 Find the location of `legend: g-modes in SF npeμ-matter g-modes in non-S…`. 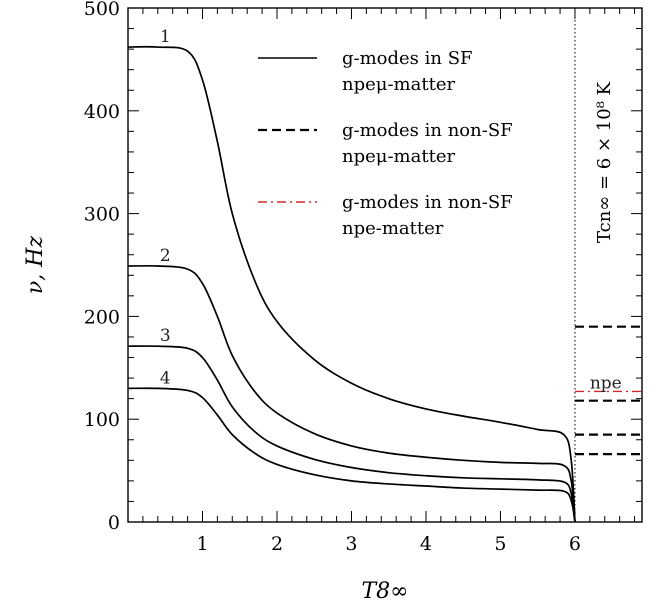

legend: g-modes in SF npeμ-matter g-modes in non-S… is located at coordinates (385, 143).